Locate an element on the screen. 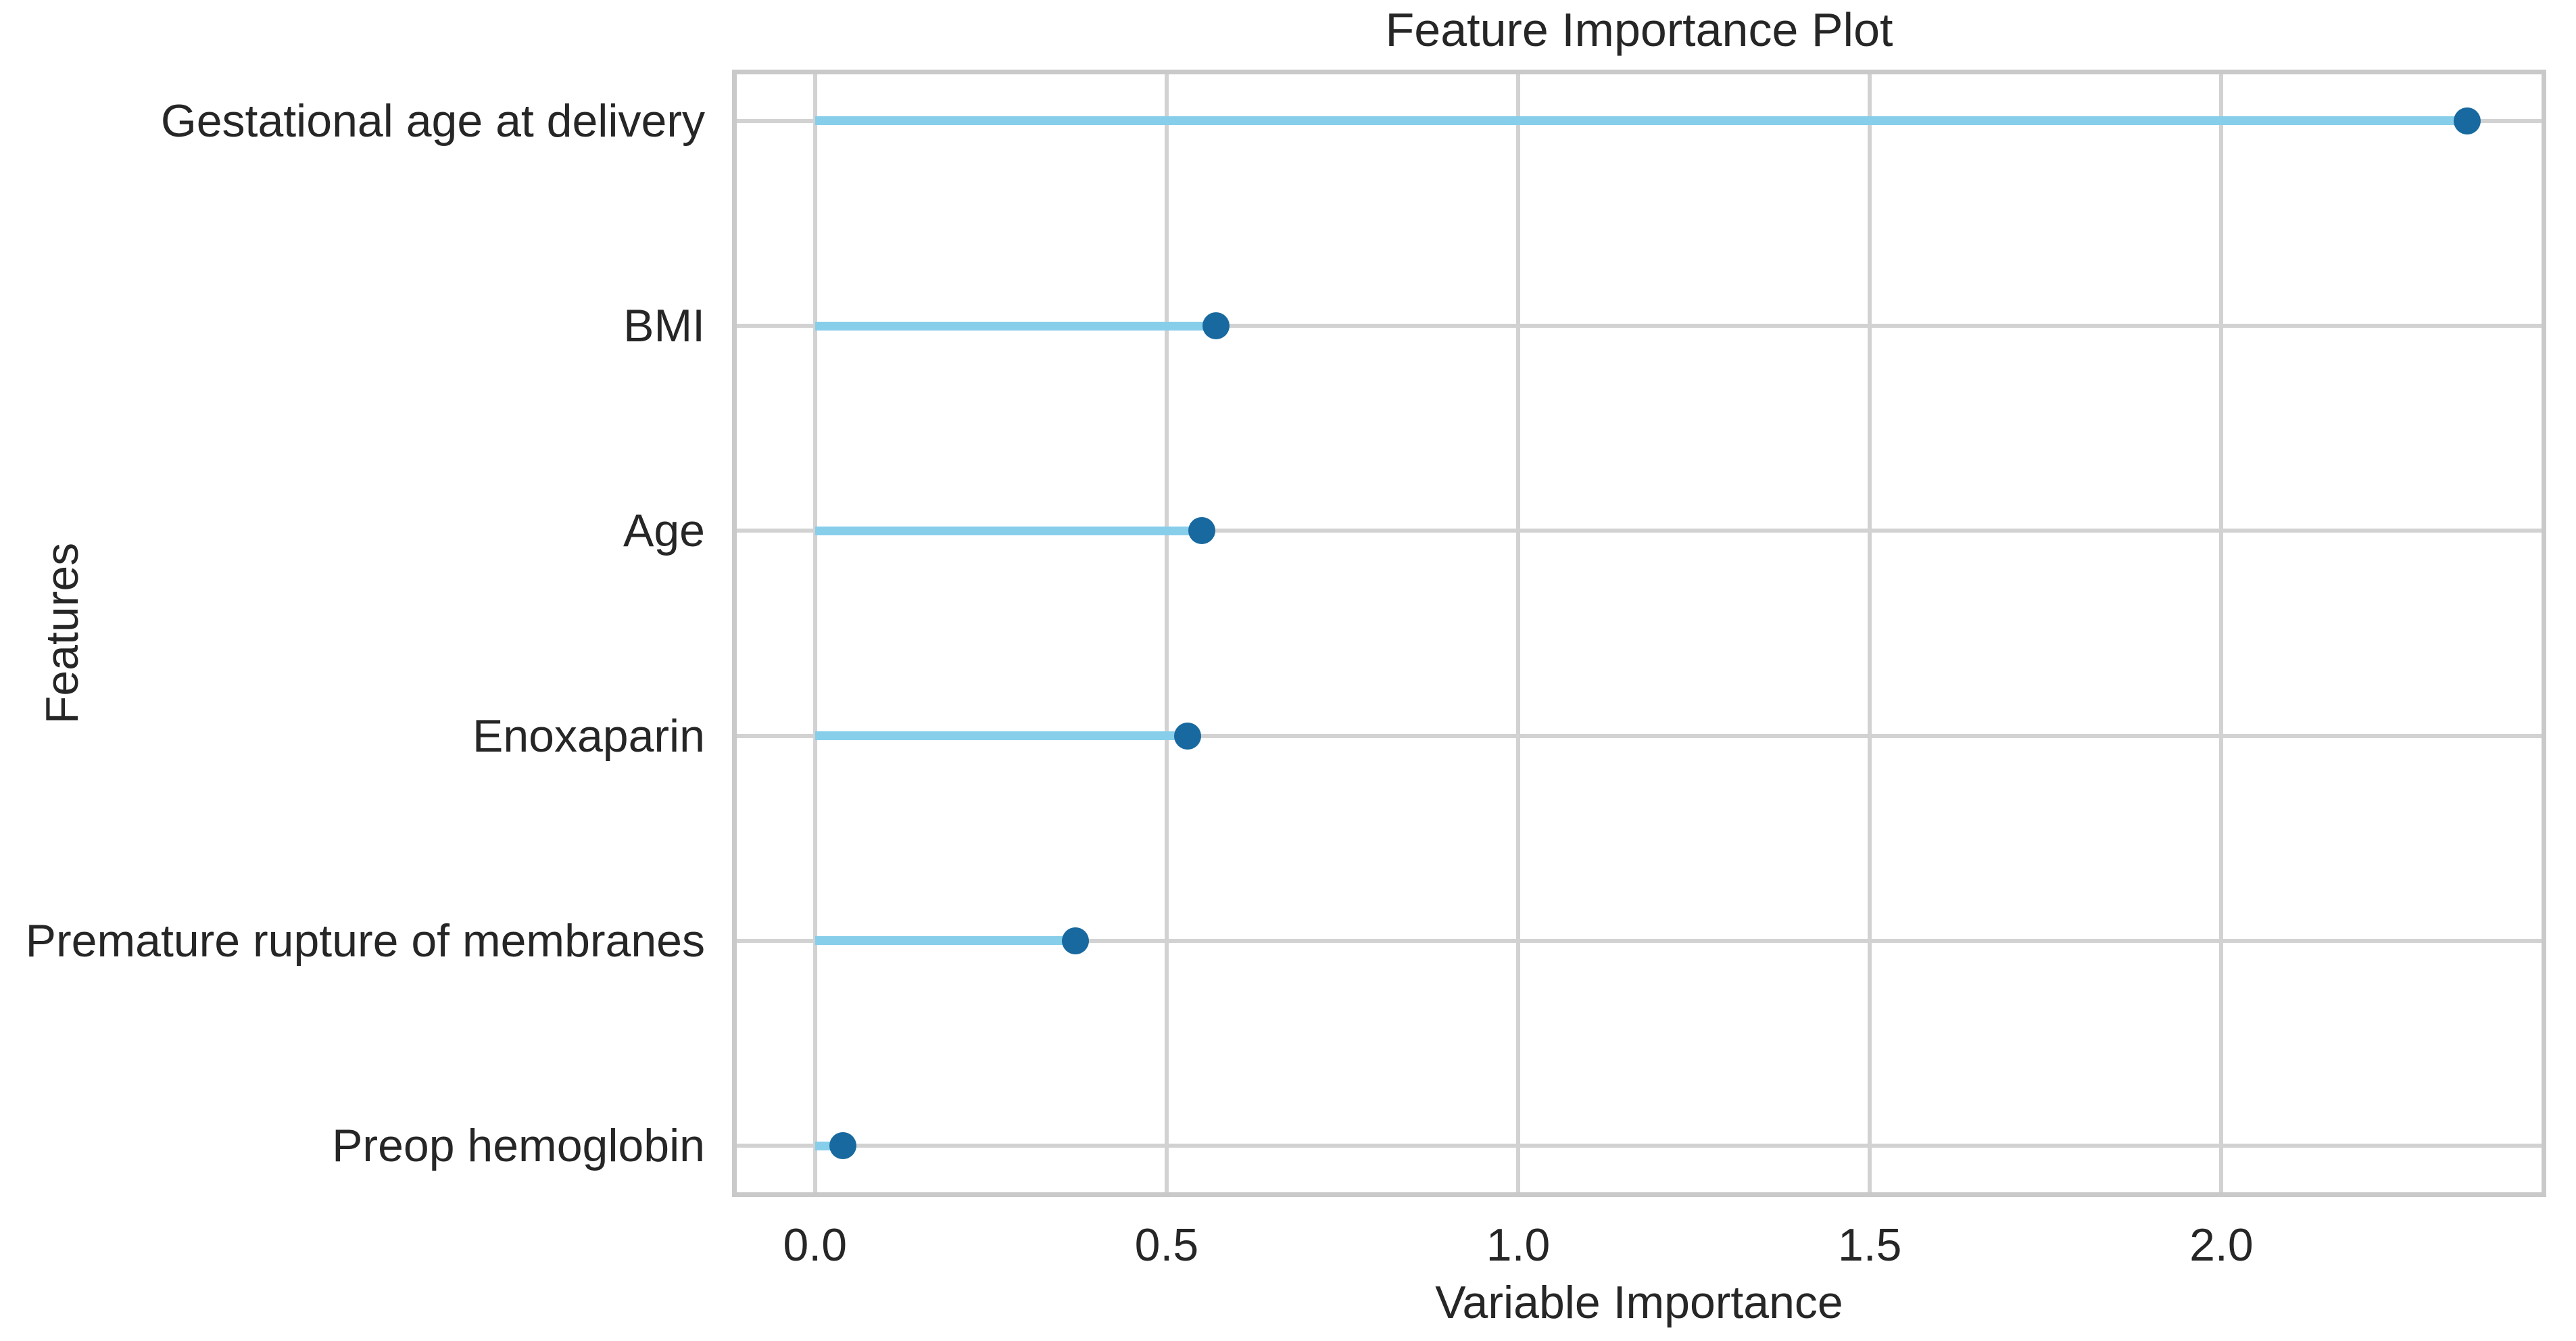 This screenshot has width=2576, height=1341. x-tick-label: 0.5 is located at coordinates (1166, 1245).